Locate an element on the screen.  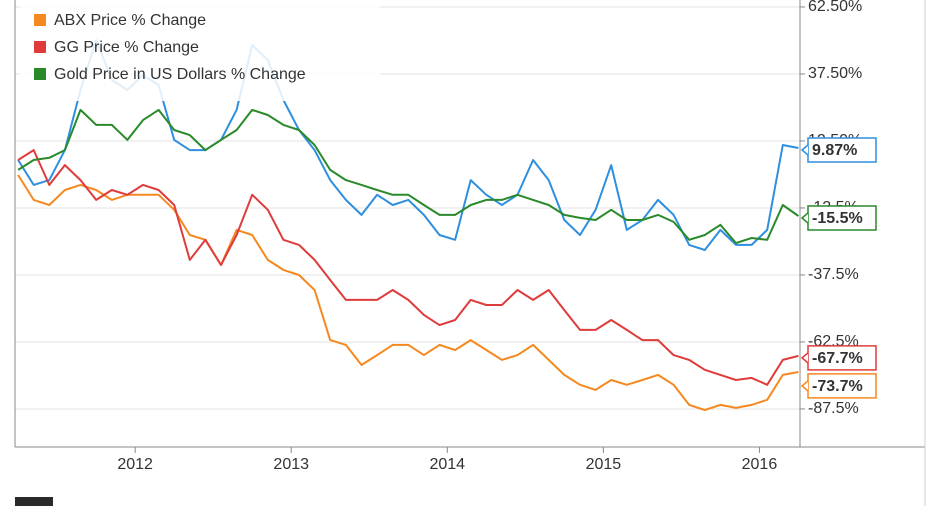
legend-label: GG Price % Change is located at coordinates (126, 47).